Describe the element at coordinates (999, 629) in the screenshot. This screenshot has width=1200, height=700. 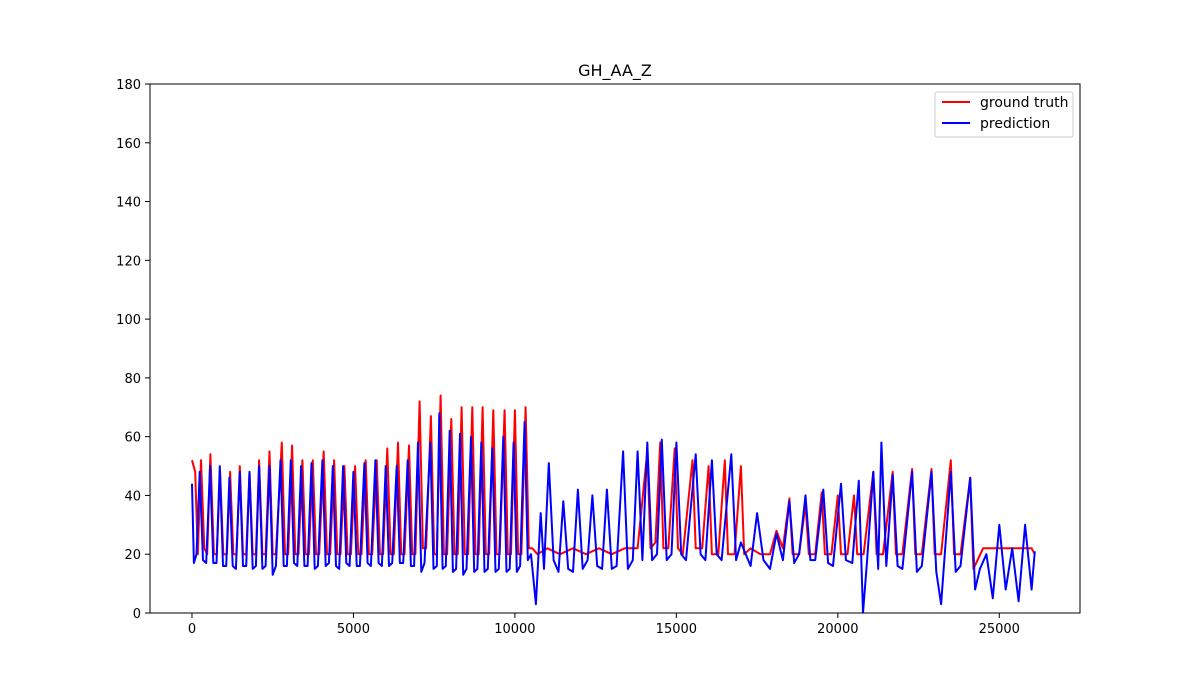
I see `x-tick-label: 25000` at that location.